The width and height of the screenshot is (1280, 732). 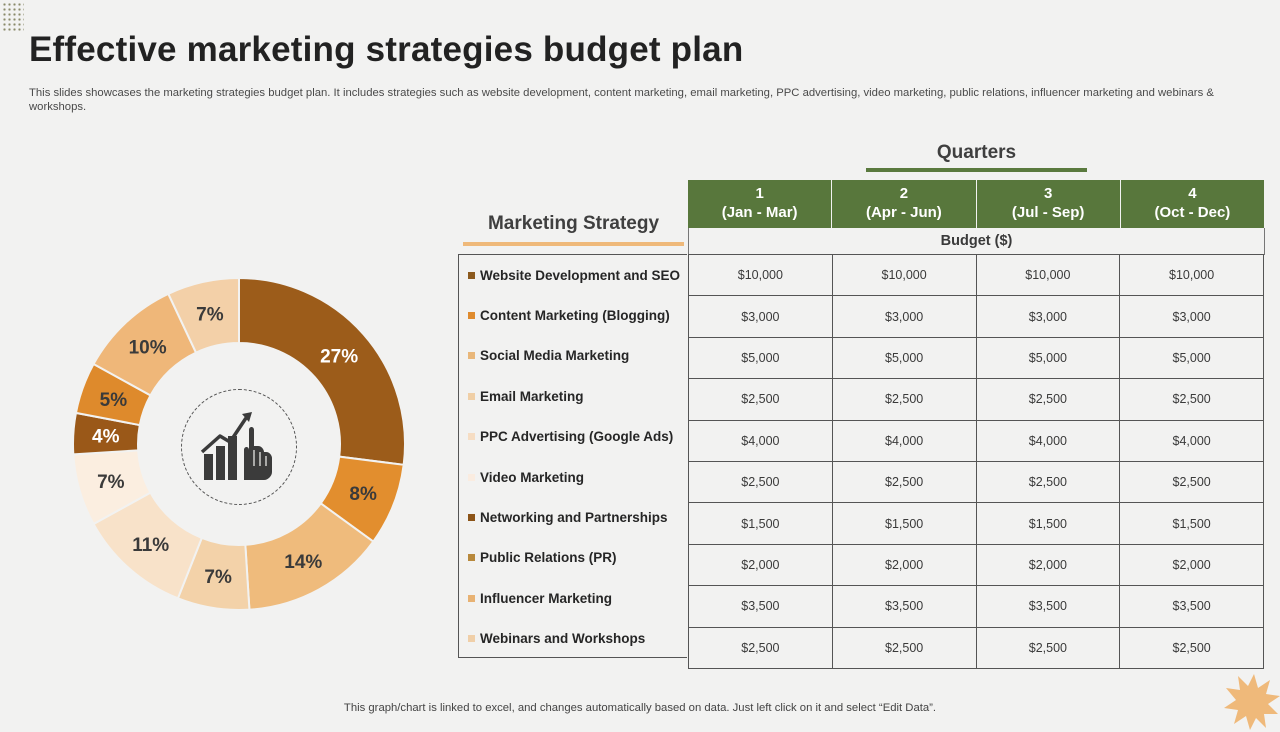 I want to click on donut-slice-label: 27%, so click(x=339, y=357).